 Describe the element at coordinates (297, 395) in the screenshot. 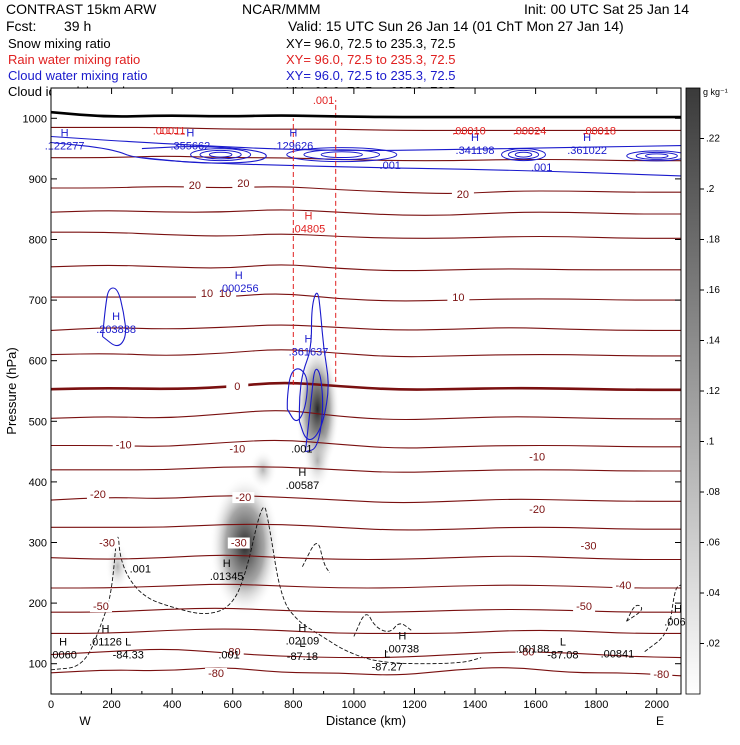

I see `cloud-water-contour` at that location.